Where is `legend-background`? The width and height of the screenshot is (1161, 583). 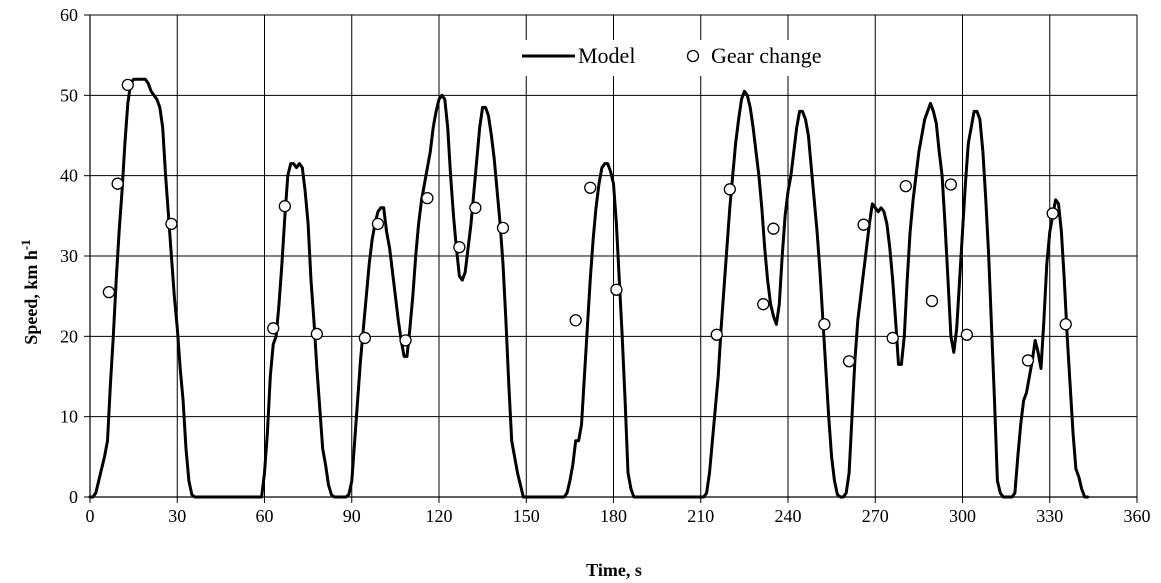 legend-background is located at coordinates (677, 58).